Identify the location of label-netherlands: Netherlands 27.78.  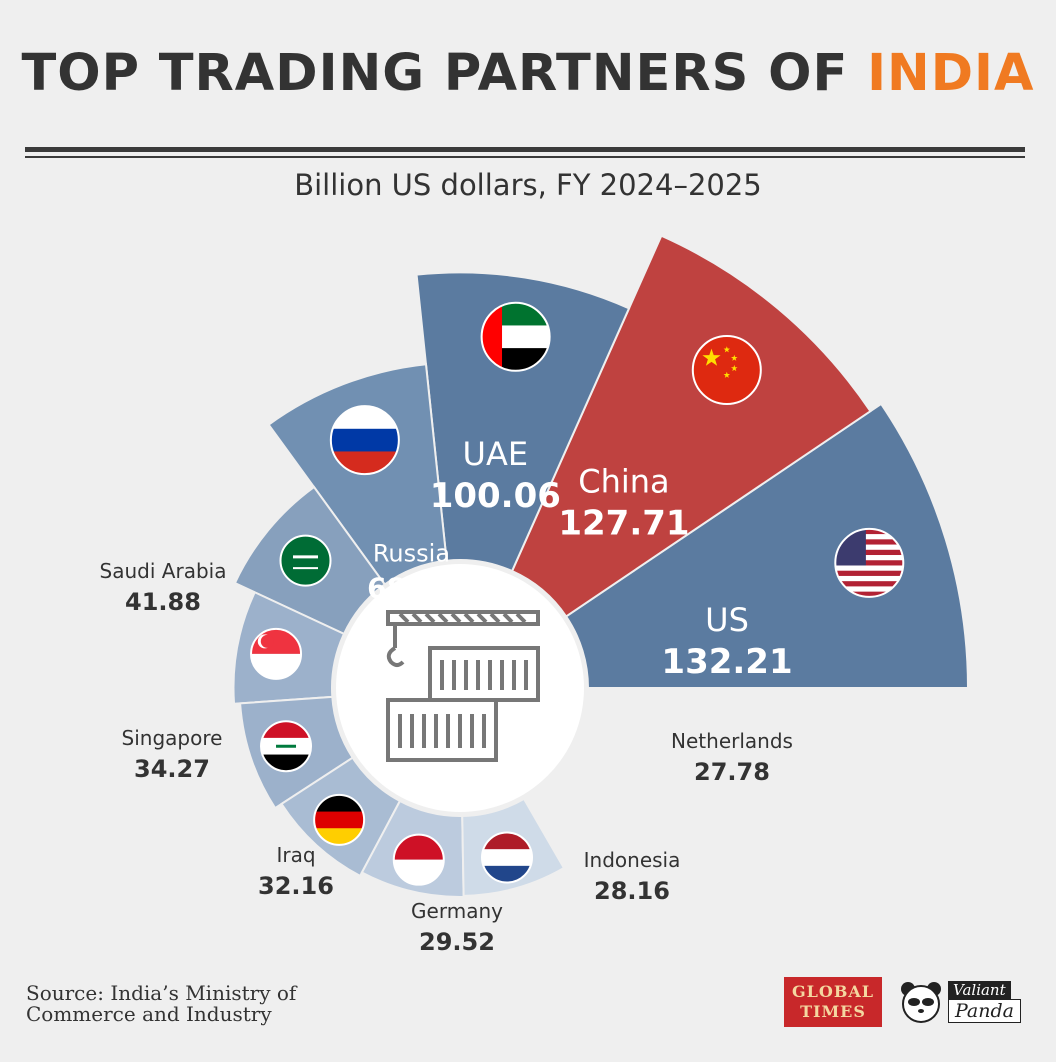
(732, 757).